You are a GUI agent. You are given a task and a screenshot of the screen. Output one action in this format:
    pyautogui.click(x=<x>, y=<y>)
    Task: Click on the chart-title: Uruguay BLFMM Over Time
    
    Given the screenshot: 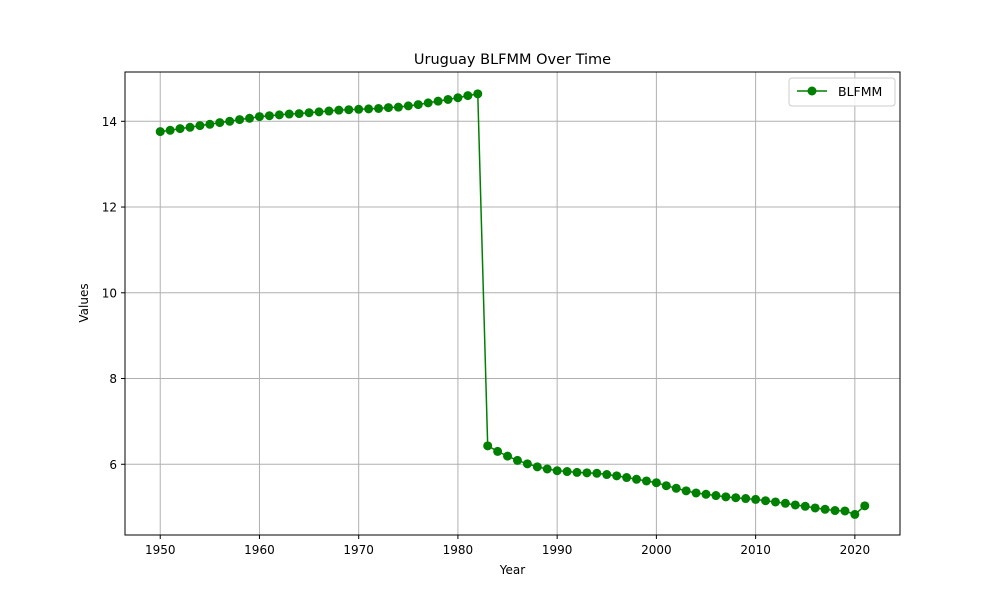 What is the action you would take?
    pyautogui.click(x=512, y=60)
    